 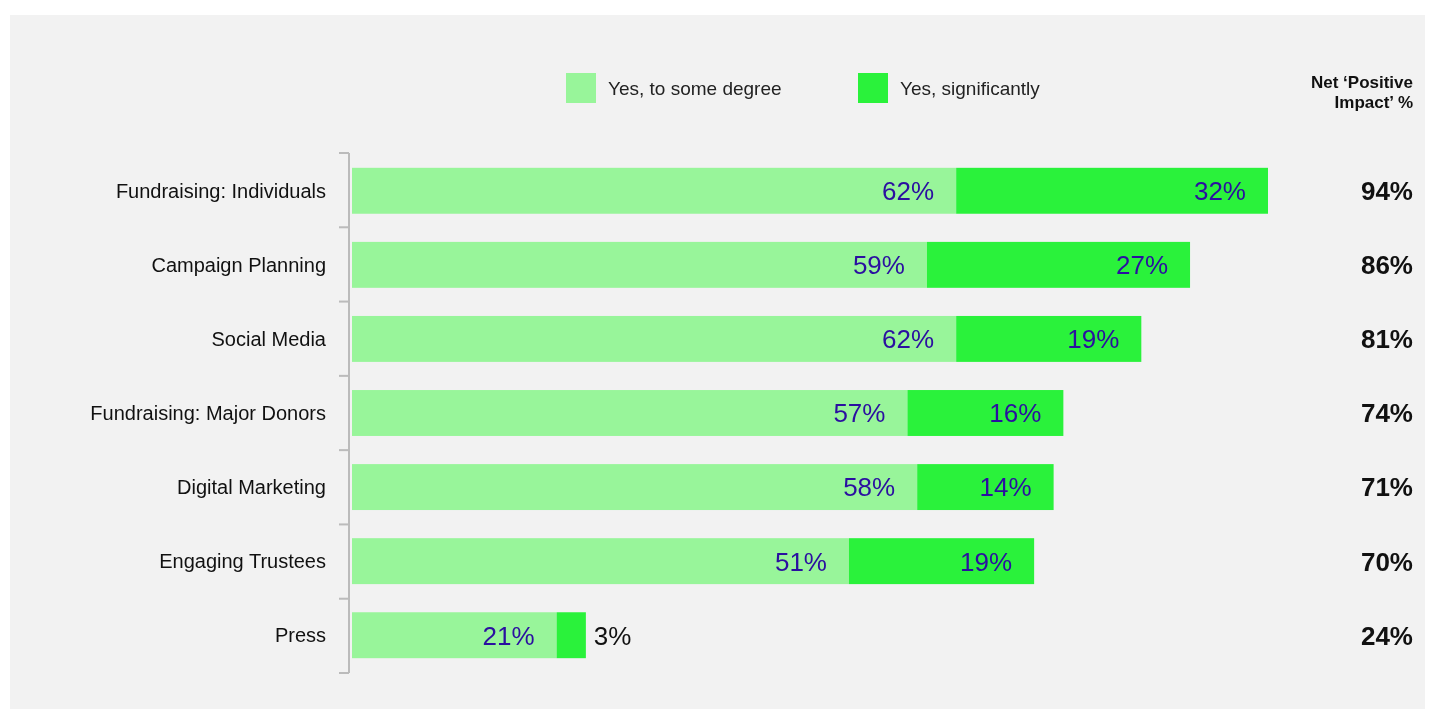 What do you see at coordinates (508, 635) in the screenshot?
I see `data-label: 21%` at bounding box center [508, 635].